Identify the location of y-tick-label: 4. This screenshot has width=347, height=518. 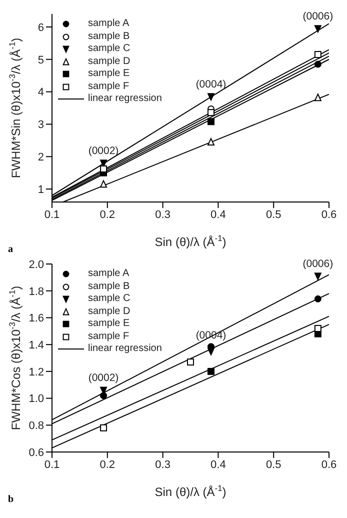
(41, 92).